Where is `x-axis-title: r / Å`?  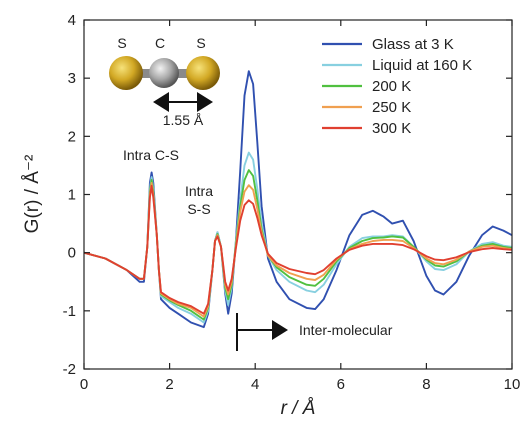 x-axis-title: r / Å is located at coordinates (298, 408).